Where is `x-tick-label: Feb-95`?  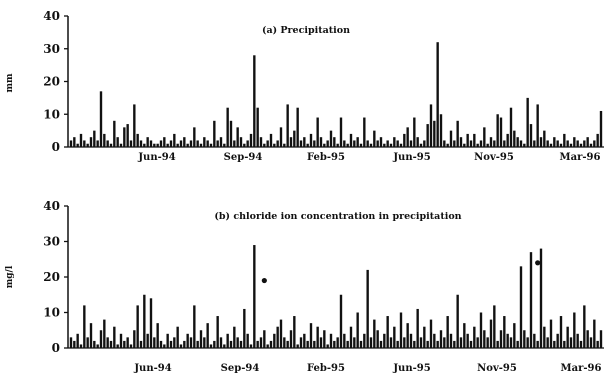
x-tick-label: Feb-95 is located at coordinates (326, 157).